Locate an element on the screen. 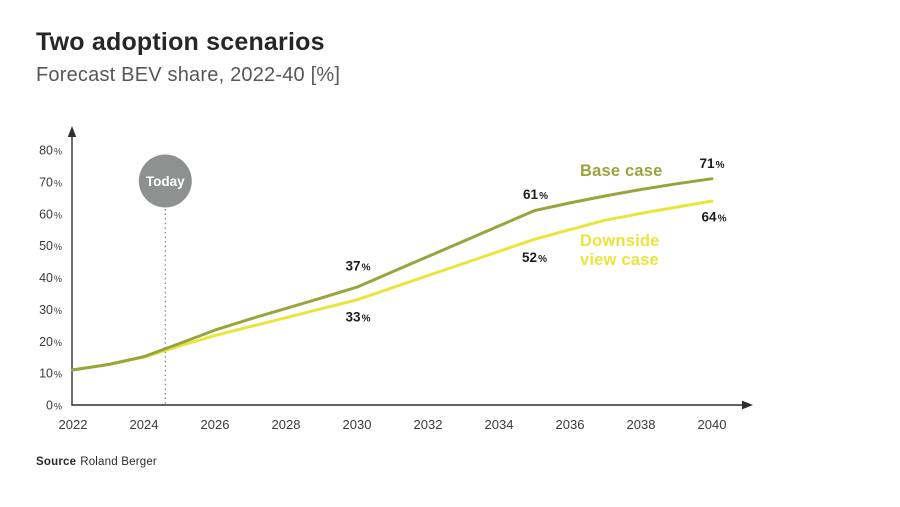  source-line: Source Roland Berger is located at coordinates (96, 462).